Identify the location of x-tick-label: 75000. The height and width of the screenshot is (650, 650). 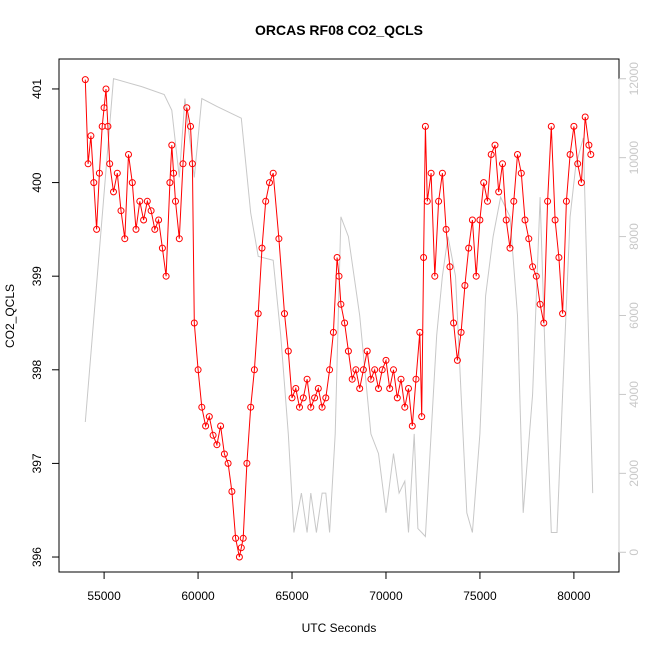
(480, 596).